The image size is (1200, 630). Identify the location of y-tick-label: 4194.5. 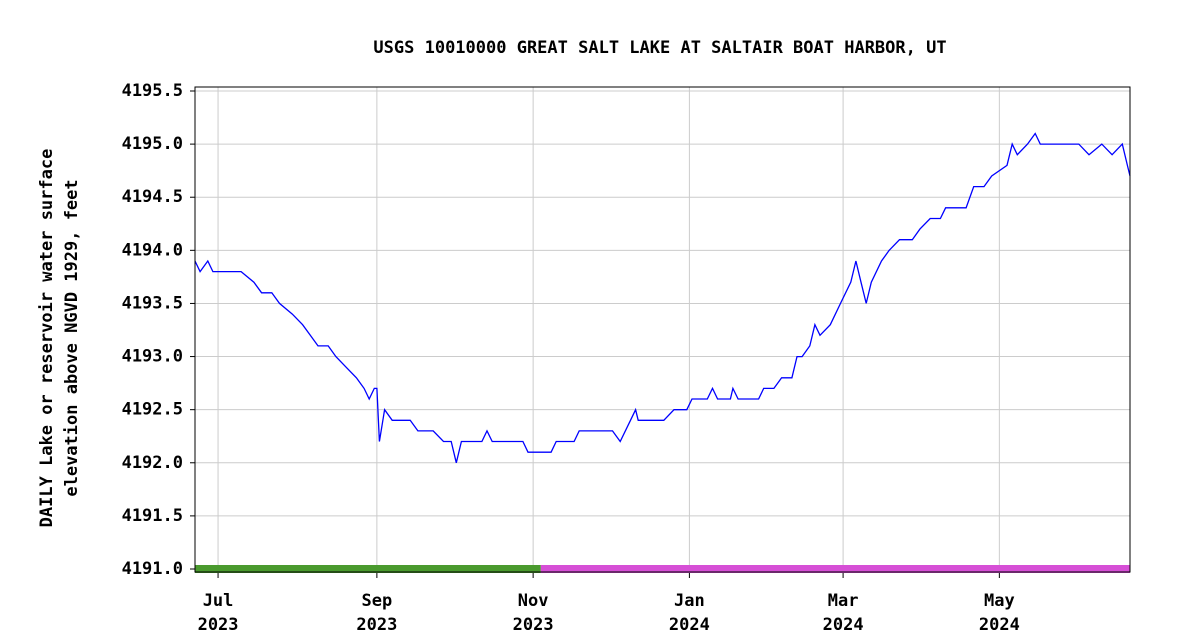
(152, 197).